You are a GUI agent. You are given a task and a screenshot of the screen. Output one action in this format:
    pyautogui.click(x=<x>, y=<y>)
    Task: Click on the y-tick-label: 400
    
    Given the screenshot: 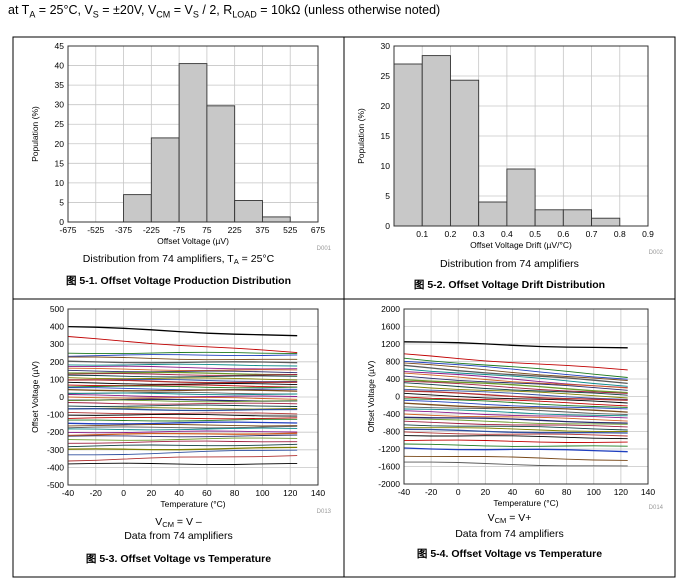 What is the action you would take?
    pyautogui.click(x=57, y=327)
    